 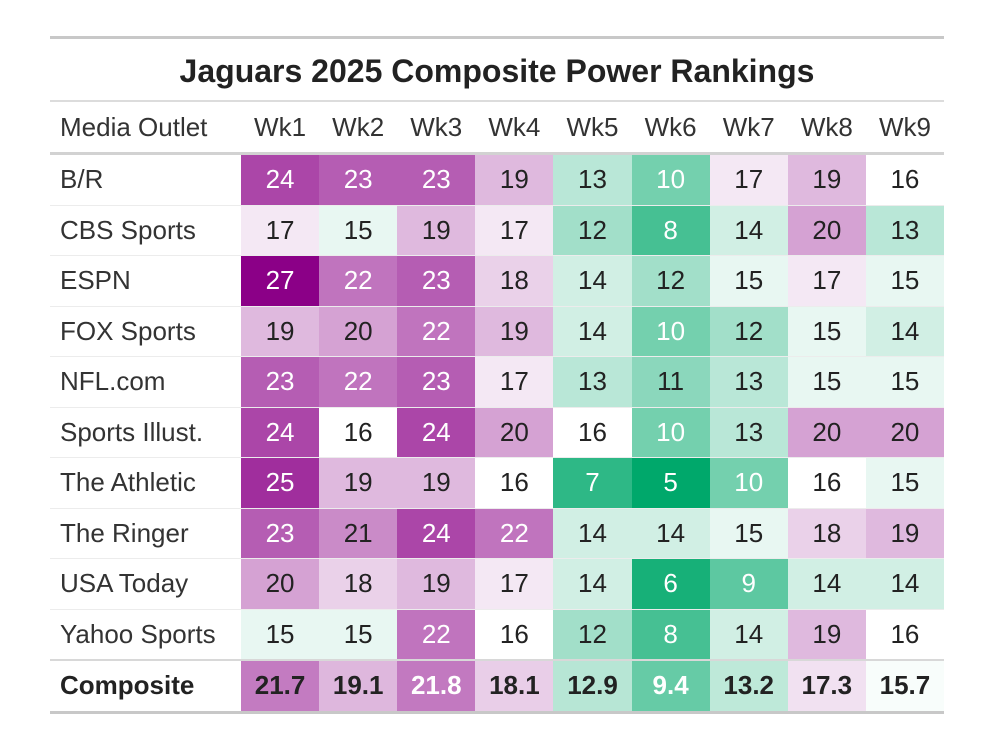 I want to click on row-label: NFL.com, so click(x=145, y=382).